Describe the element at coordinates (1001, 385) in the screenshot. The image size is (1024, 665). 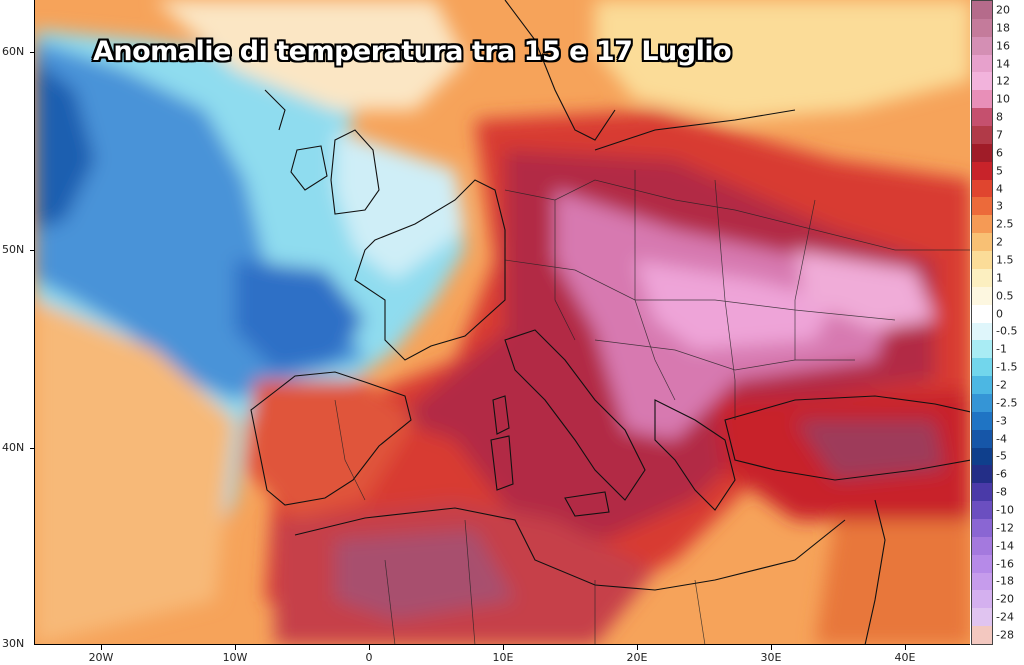
I see `legend-label: -2` at that location.